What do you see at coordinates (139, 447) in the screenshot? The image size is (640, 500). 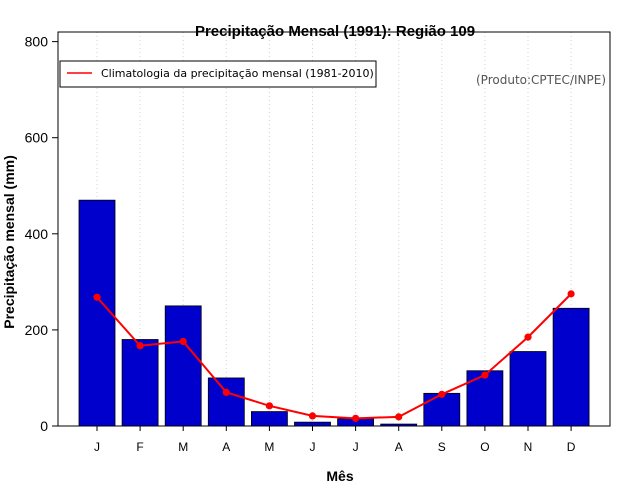 I see `x-tick-label-2: F` at bounding box center [139, 447].